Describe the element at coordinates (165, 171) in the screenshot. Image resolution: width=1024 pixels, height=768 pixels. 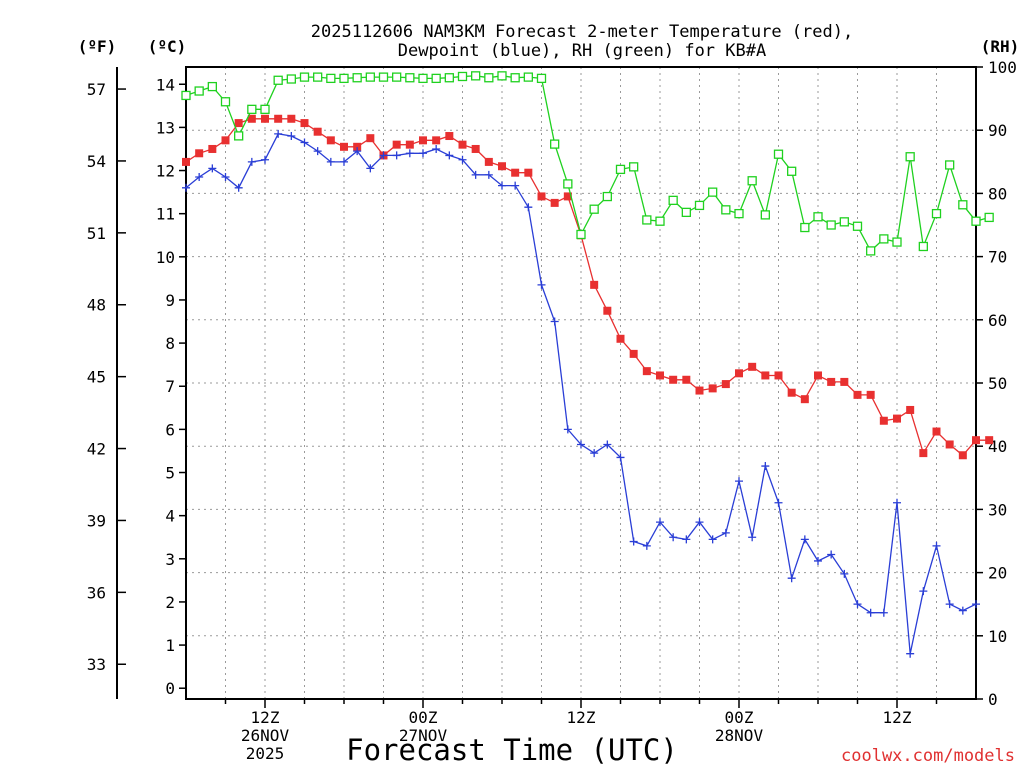
I see `celsius-tick-label: 12` at that location.